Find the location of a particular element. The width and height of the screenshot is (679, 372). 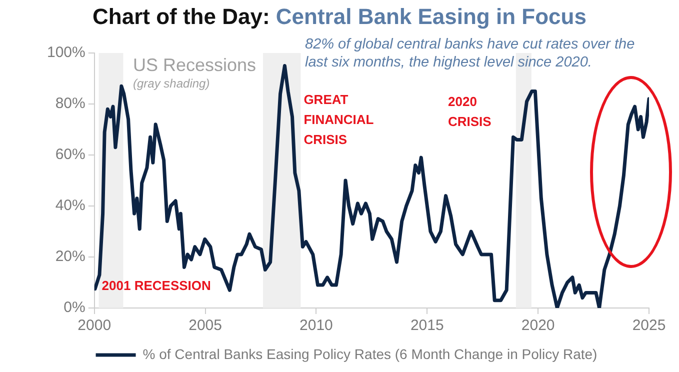

chart-title: Chart of the Day: Central Bank Easing in Focus is located at coordinates (339, 16).